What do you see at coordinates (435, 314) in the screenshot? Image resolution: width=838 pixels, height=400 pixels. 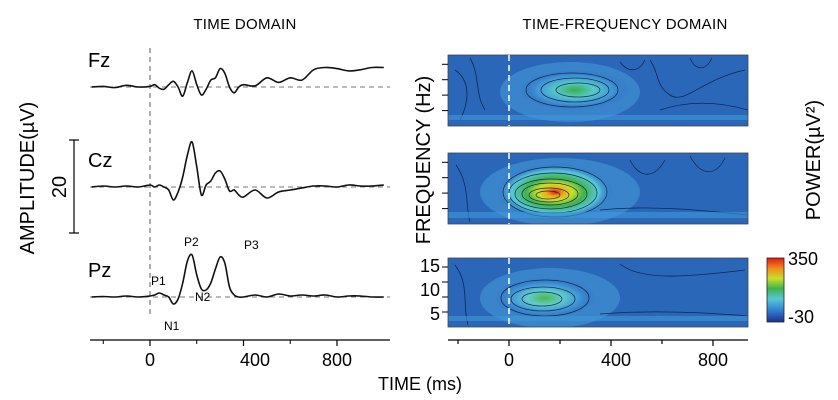 I see `tf-ytick-5: 5` at bounding box center [435, 314].